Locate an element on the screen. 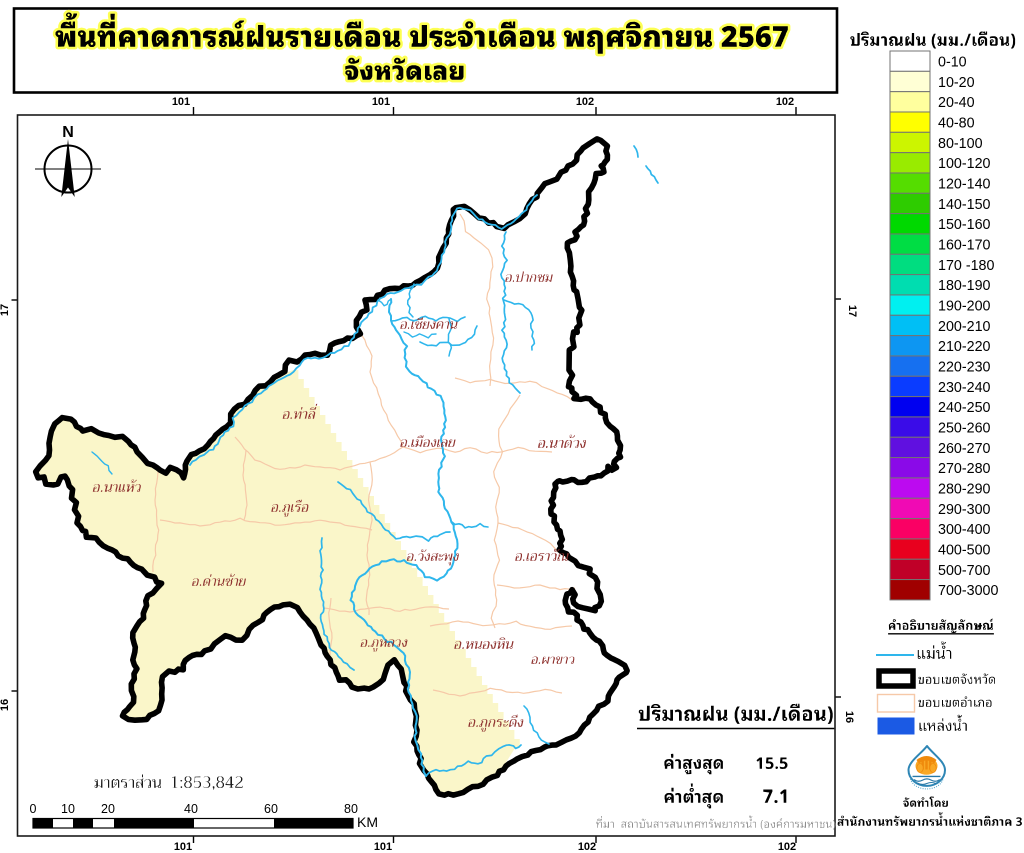 This screenshot has width=1024, height=853. svg-text: 180-190 is located at coordinates (964, 286).